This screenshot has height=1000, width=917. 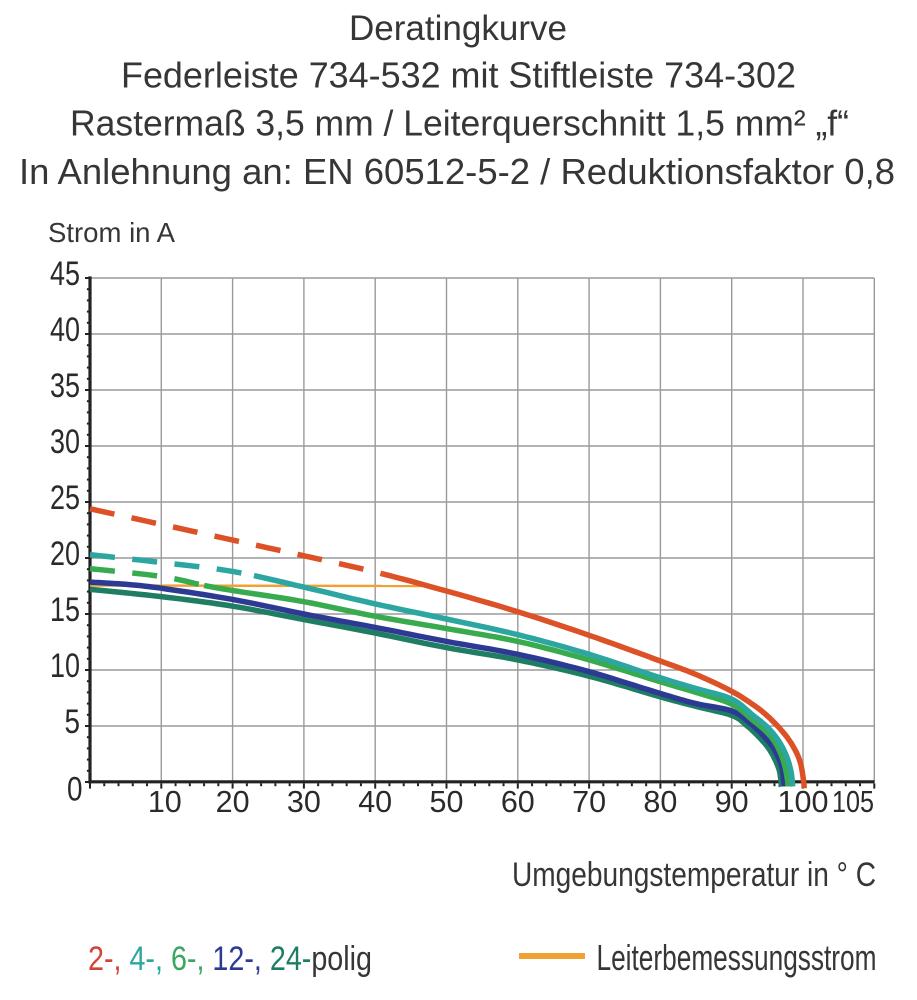 What do you see at coordinates (65, 386) in the screenshot?
I see `svg-text: 35` at bounding box center [65, 386].